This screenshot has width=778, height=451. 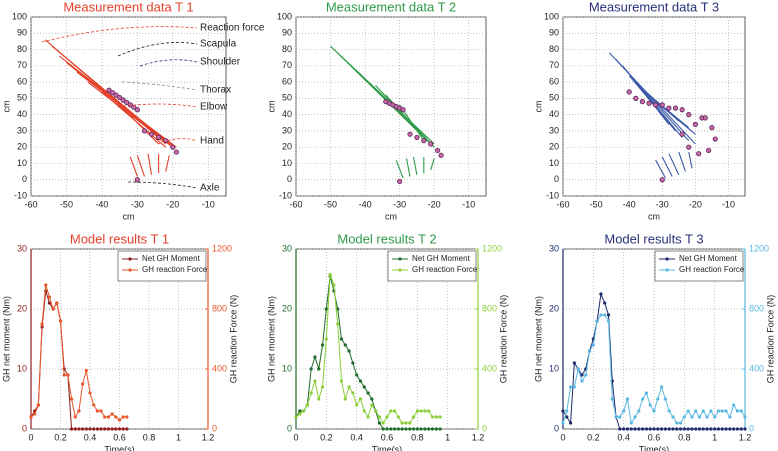 I want to click on y-tick-label: 60, so click(x=22, y=81).